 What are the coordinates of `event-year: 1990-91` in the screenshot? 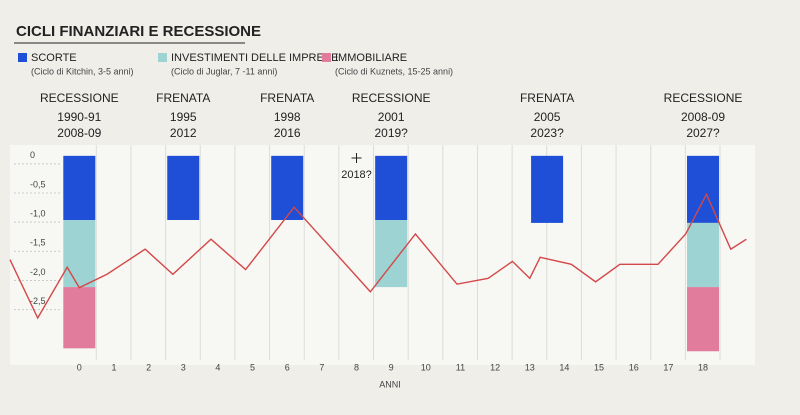 It's located at (79, 117).